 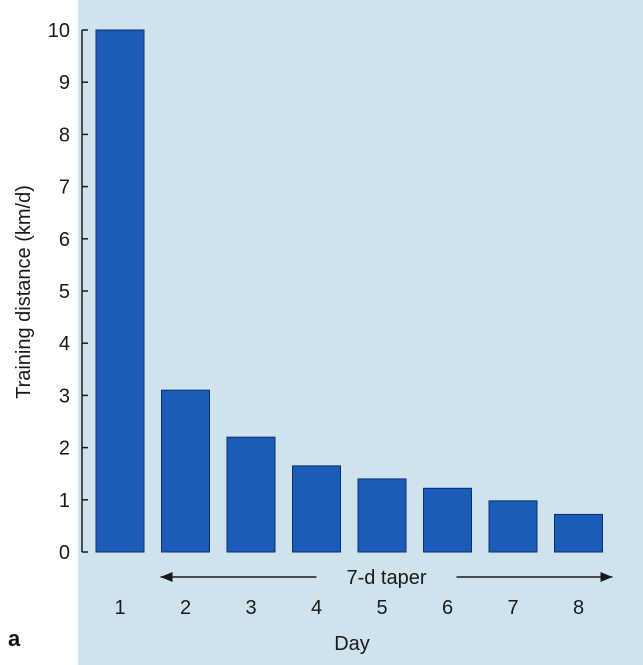 I want to click on y-tick-label: 6, so click(x=64, y=240).